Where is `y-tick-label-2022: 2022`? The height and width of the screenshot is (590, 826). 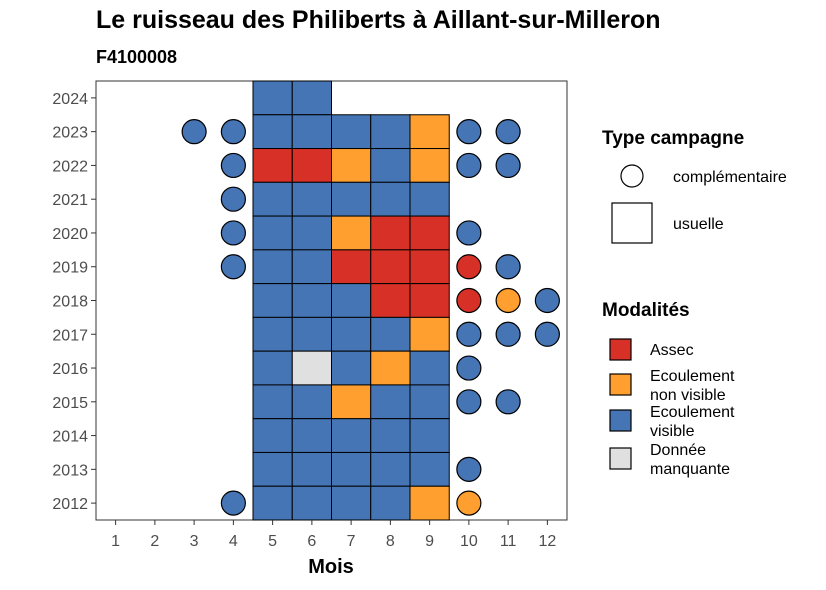 y-tick-label-2022: 2022 is located at coordinates (70, 166).